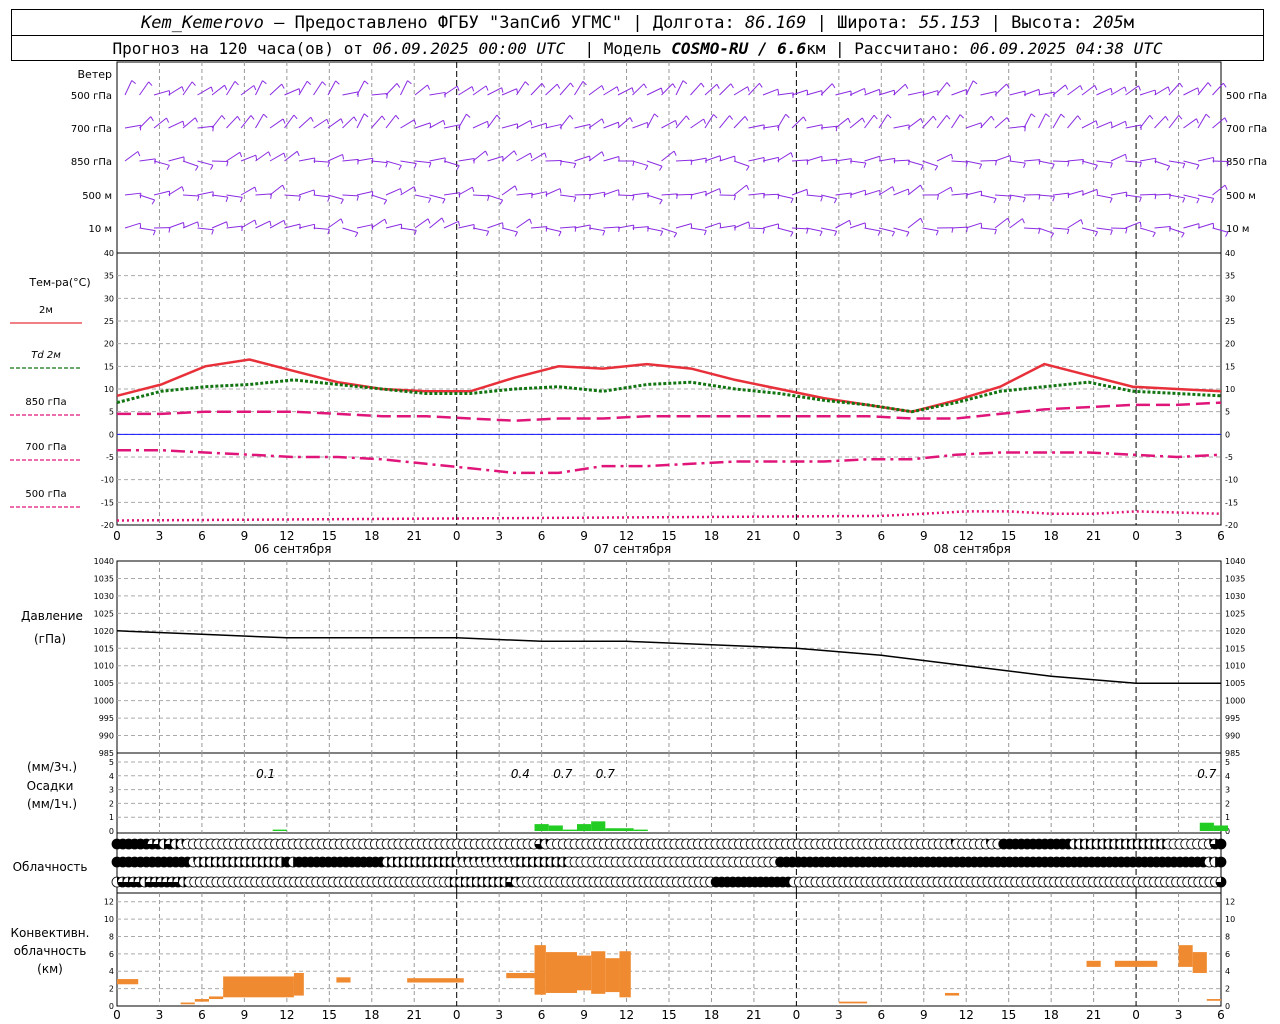  What do you see at coordinates (50, 639) in the screenshot?
I see `pressure-ylabel: (гПа)` at bounding box center [50, 639].